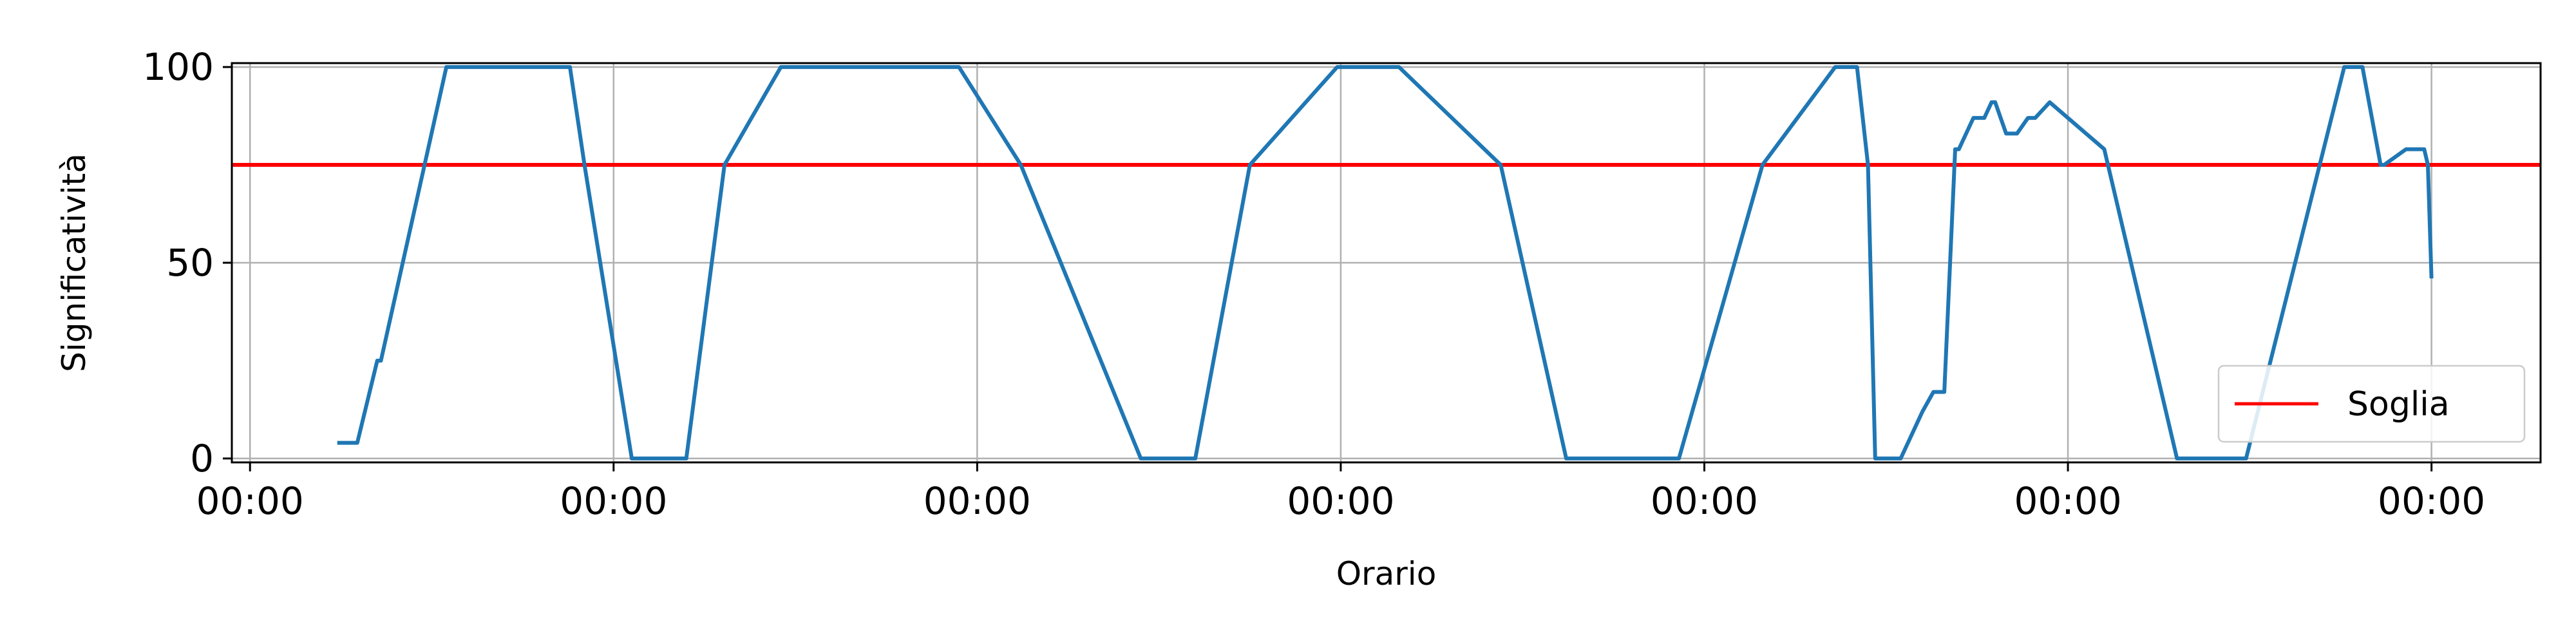 Image resolution: width=2576 pixels, height=644 pixels. I want to click on y-tick-label: 0, so click(202, 459).